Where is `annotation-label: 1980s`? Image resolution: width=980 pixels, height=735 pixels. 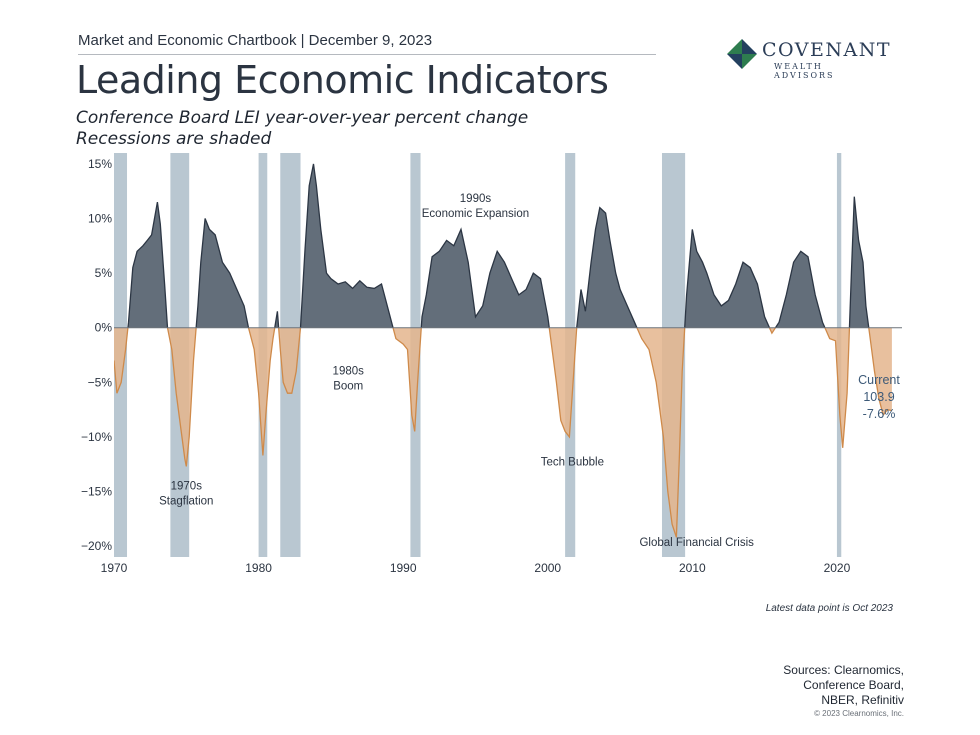
annotation-label: 1980s is located at coordinates (349, 372).